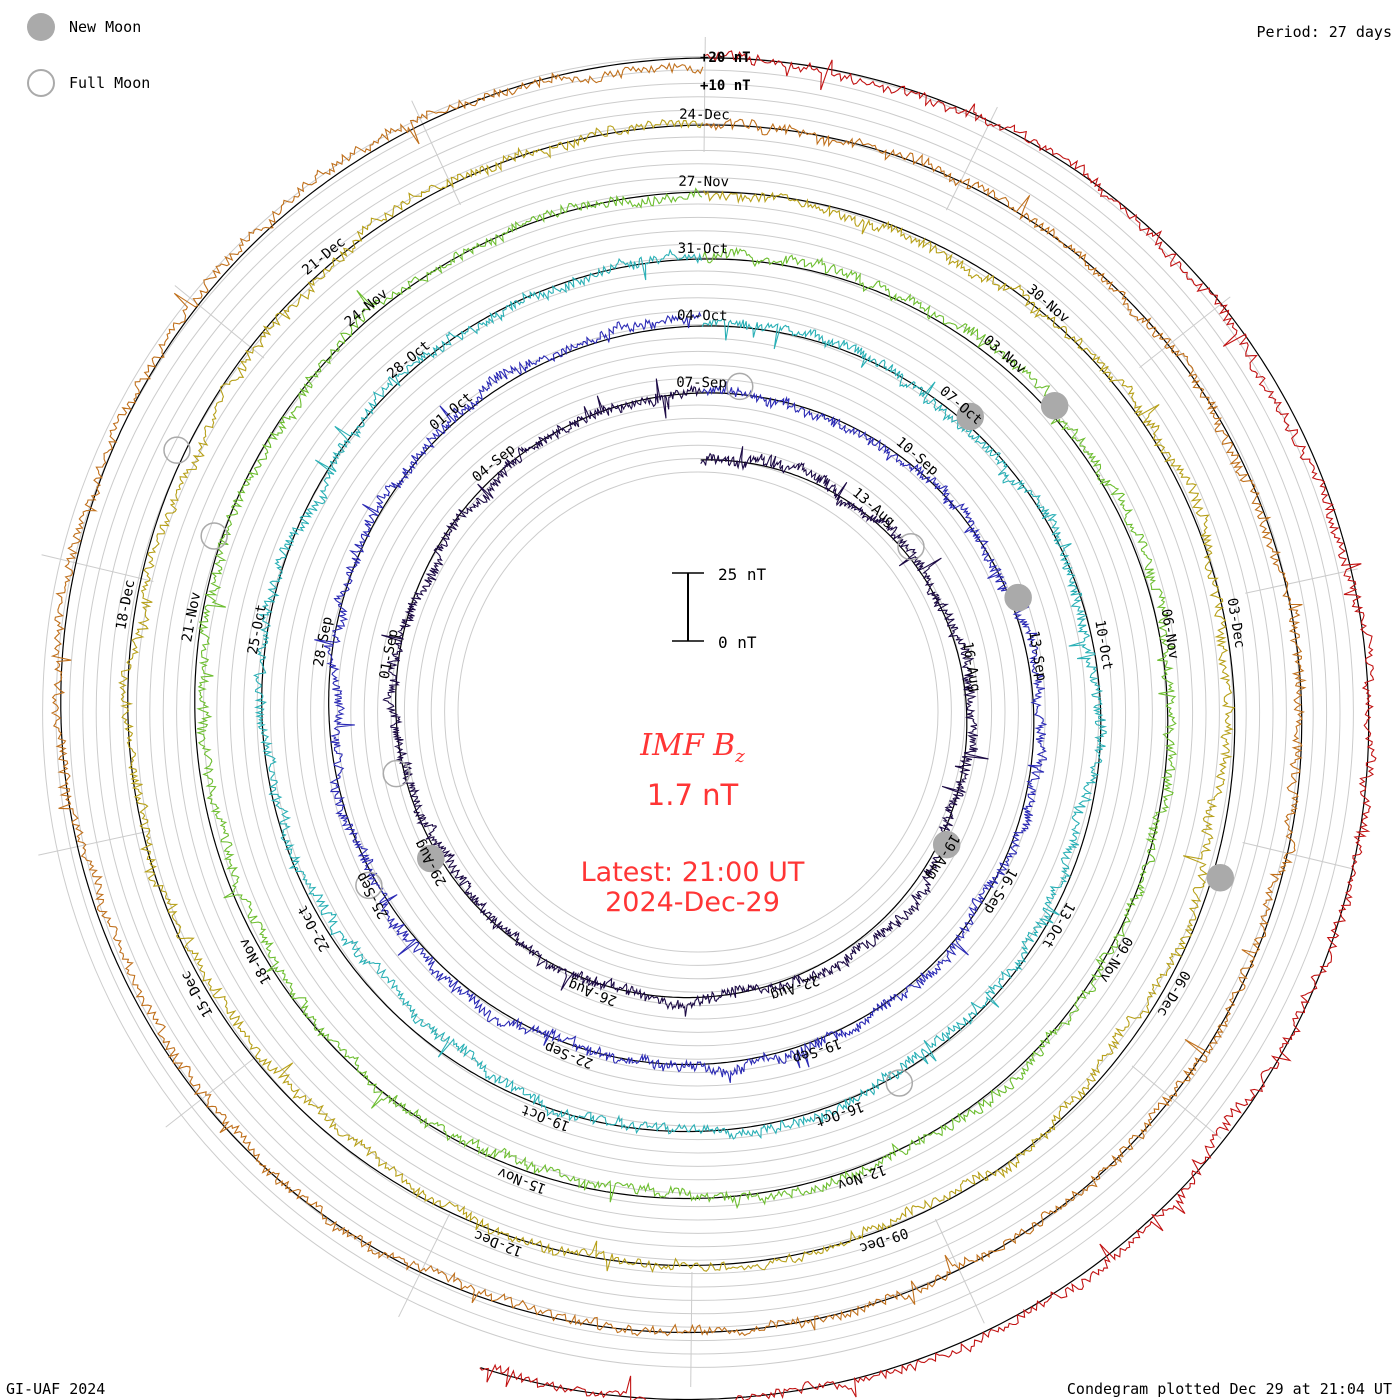 This screenshot has height=1400, width=1400. What do you see at coordinates (740, 756) in the screenshot?
I see `chart-title-sub: z` at bounding box center [740, 756].